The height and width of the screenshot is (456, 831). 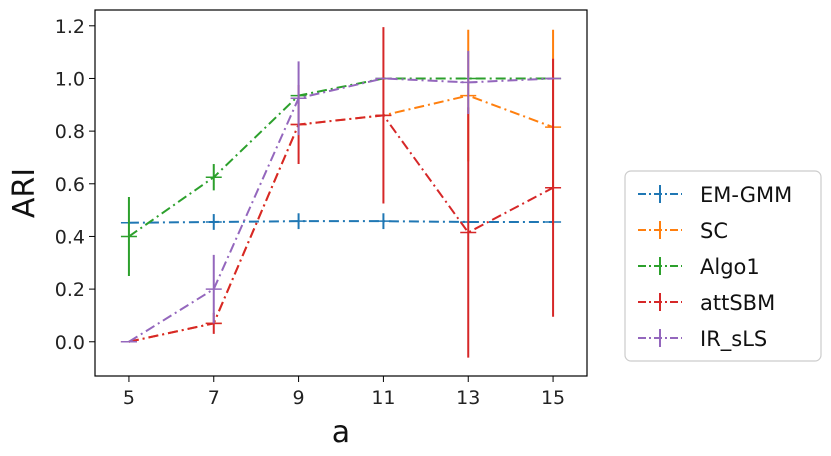 What do you see at coordinates (214, 398) in the screenshot?
I see `x-tick-label: 7` at bounding box center [214, 398].